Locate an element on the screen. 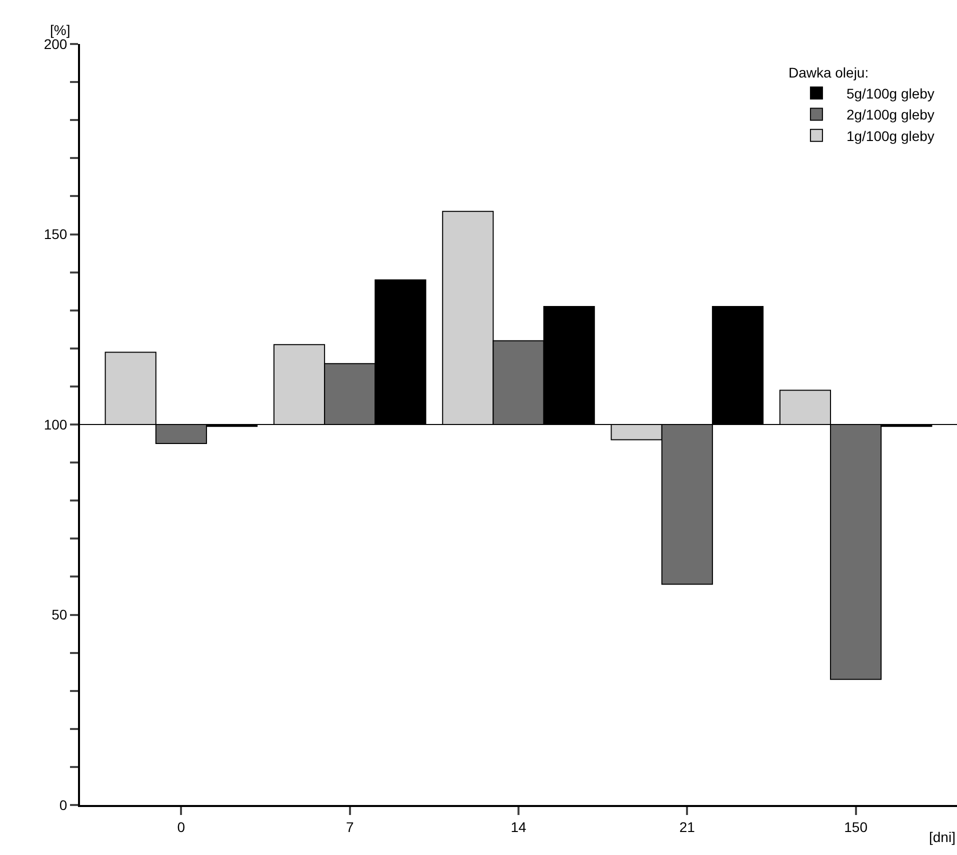 The image size is (957, 855). y-axis-title: [%] is located at coordinates (60, 30).